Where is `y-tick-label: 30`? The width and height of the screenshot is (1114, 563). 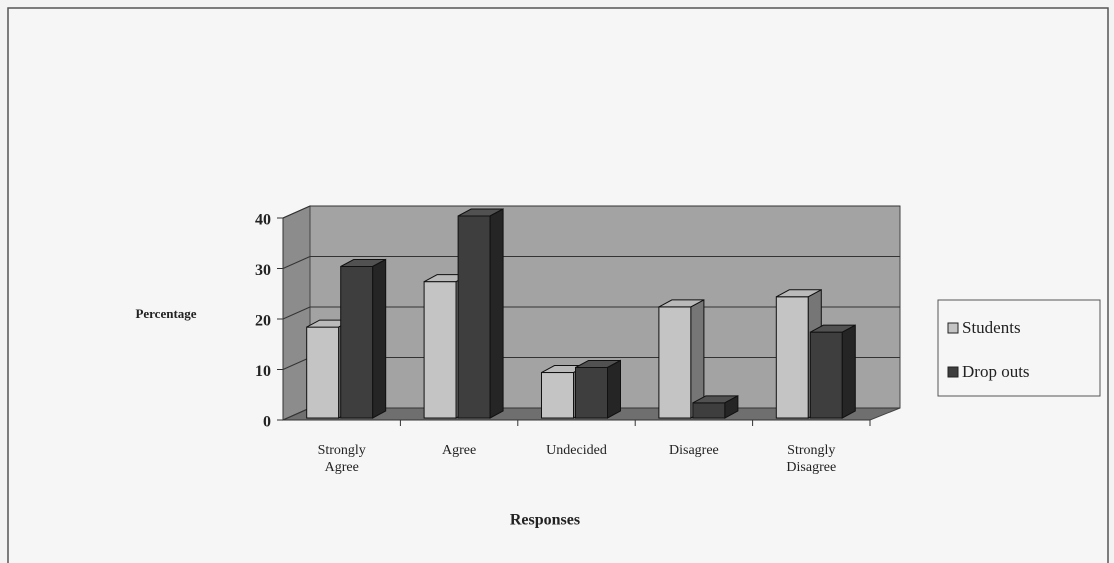 y-tick-label: 30 is located at coordinates (263, 270).